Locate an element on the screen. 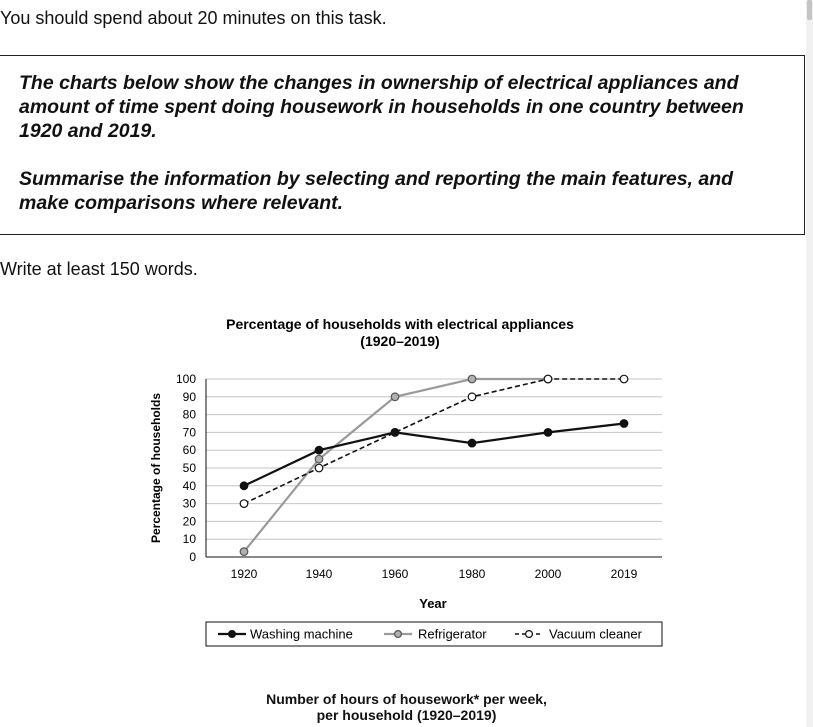  x-tick-label: 1960 is located at coordinates (395, 574).